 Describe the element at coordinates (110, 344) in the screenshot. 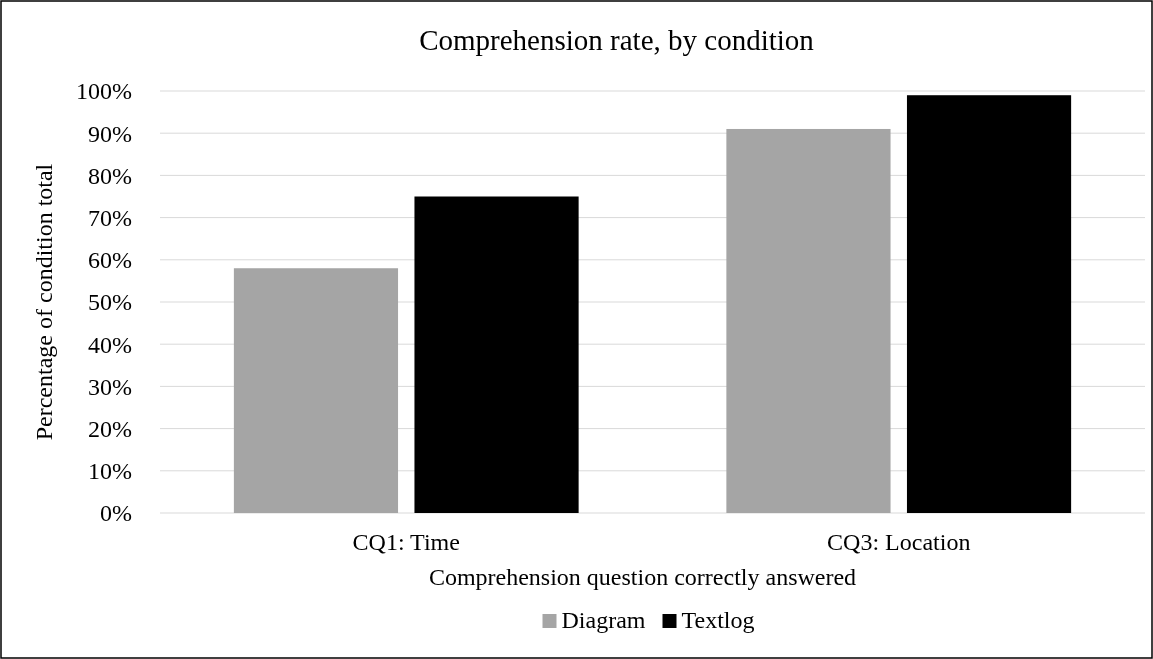

I see `y-tick-label: 40%` at that location.